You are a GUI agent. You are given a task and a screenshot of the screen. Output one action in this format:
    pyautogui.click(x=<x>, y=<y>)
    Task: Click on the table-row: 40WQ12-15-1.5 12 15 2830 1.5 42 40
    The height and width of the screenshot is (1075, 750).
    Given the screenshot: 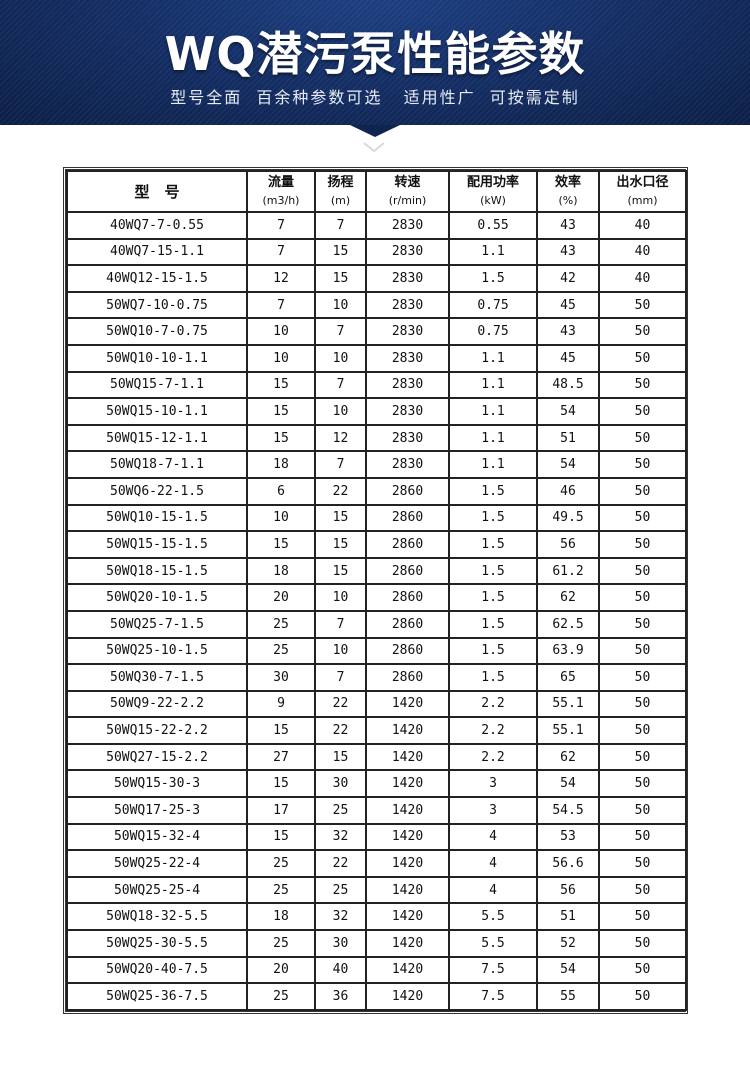 What is the action you would take?
    pyautogui.click(x=376, y=278)
    